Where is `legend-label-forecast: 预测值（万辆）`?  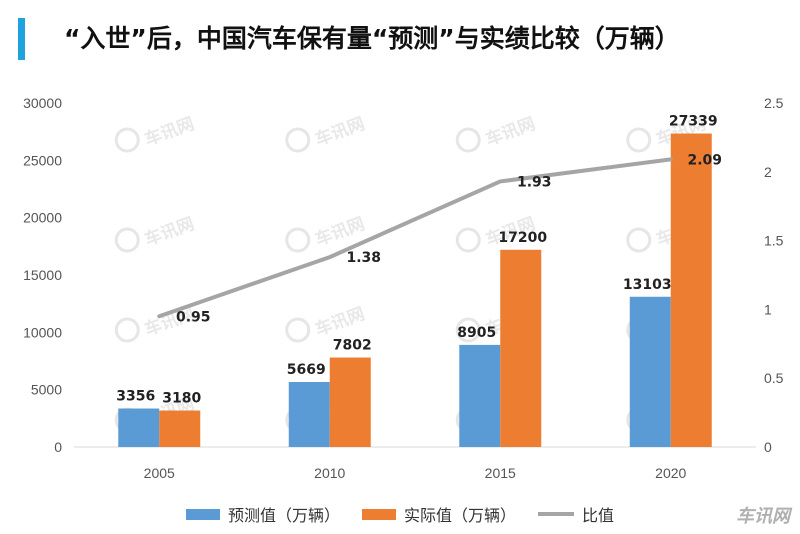 legend-label-forecast: 预测值（万辆） is located at coordinates (283, 515).